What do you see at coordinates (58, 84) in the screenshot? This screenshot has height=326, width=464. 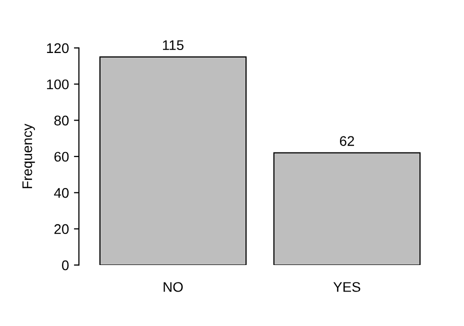 I see `y-tick-label: 100` at bounding box center [58, 84].